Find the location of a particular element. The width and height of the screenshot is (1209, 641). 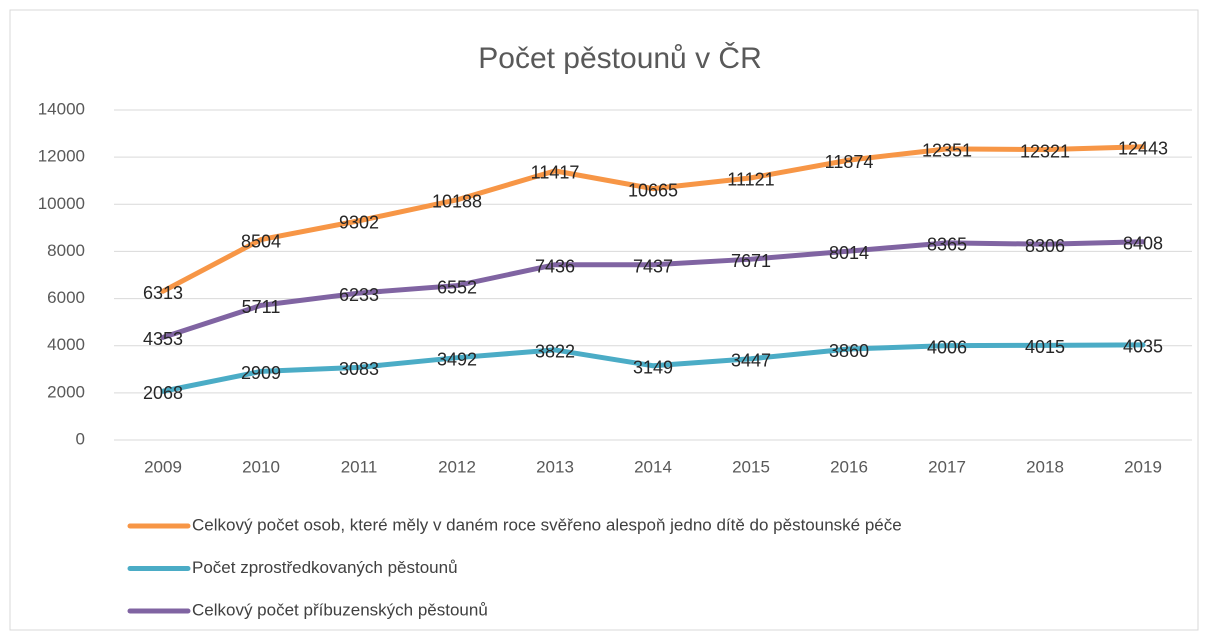

data-label: 10665 is located at coordinates (653, 190).